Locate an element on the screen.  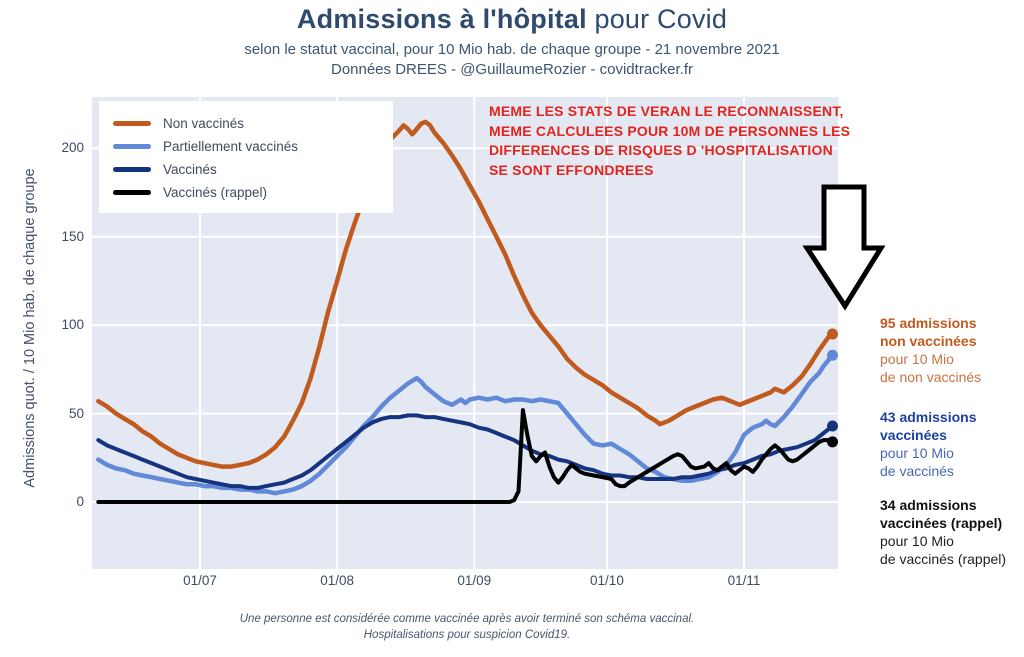
y-tick-label: 150 is located at coordinates (72, 236).